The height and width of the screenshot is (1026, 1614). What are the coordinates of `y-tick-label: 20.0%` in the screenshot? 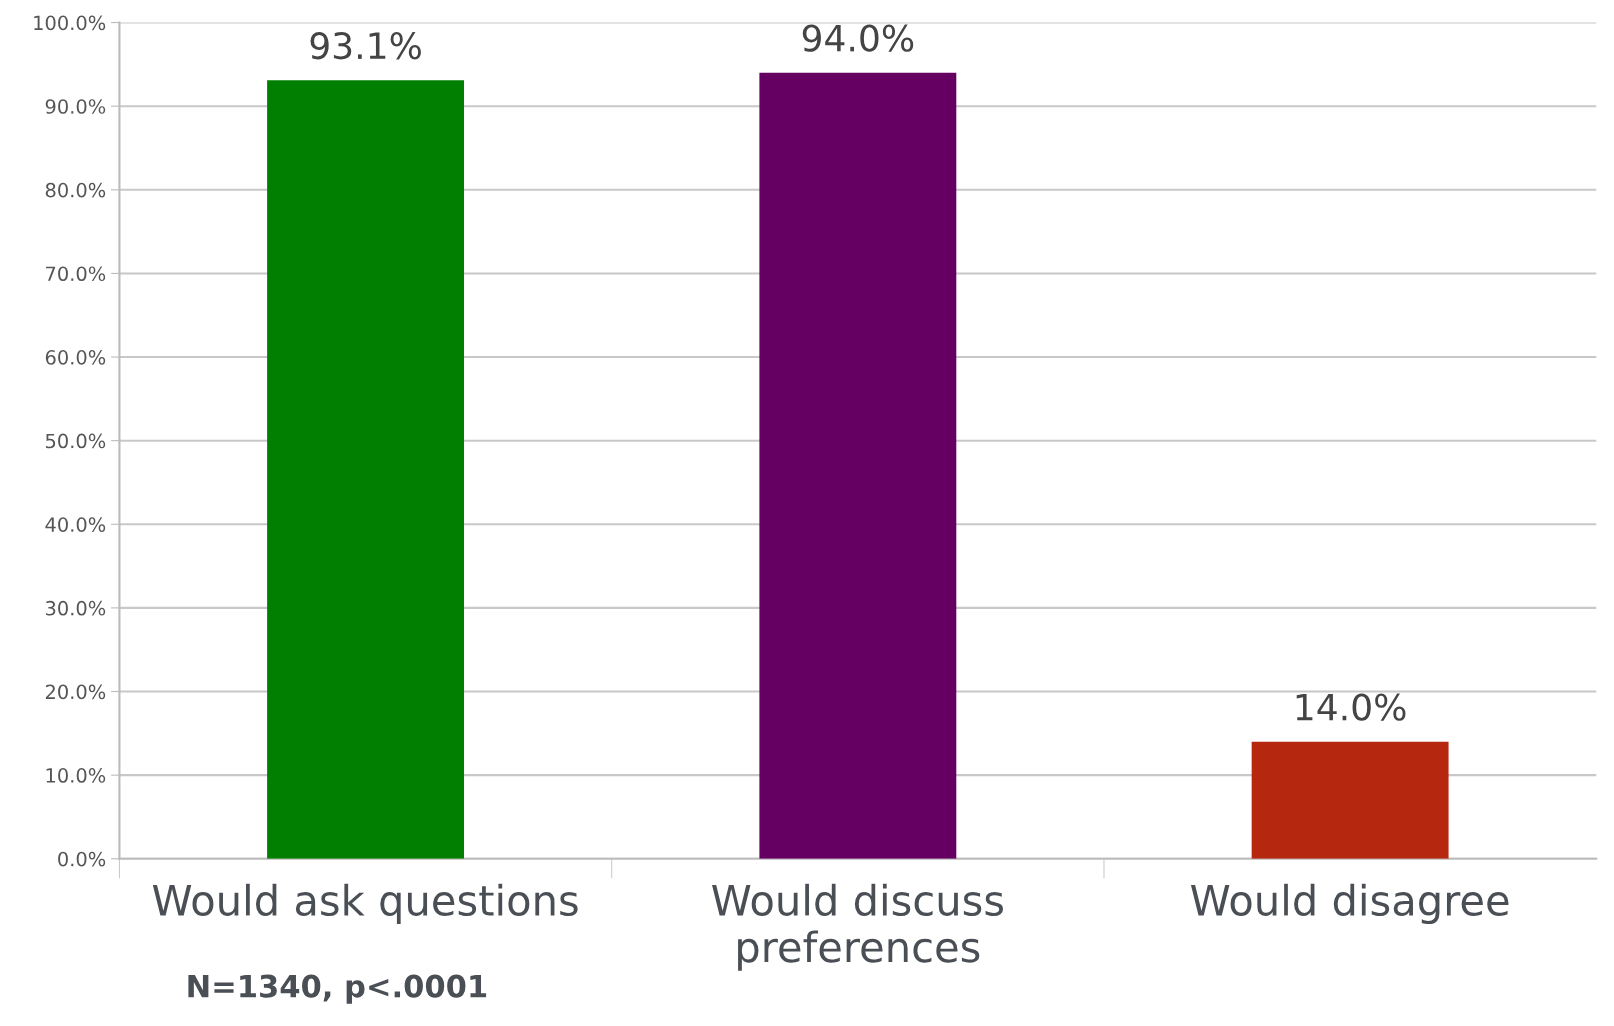 It's located at (75, 692).